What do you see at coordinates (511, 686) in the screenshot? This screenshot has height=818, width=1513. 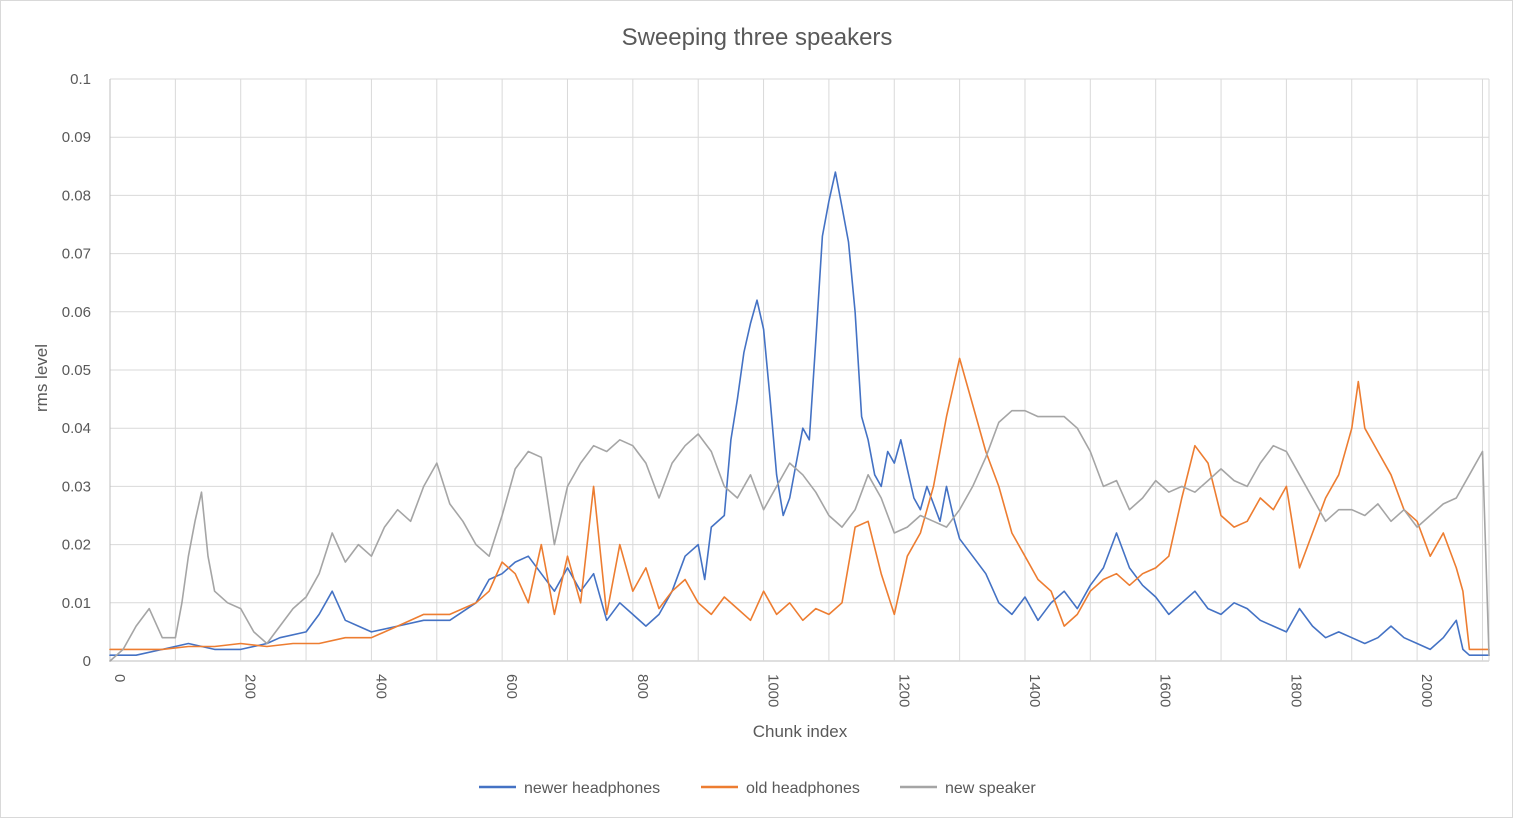 I see `x-tick-label: 600` at bounding box center [511, 686].